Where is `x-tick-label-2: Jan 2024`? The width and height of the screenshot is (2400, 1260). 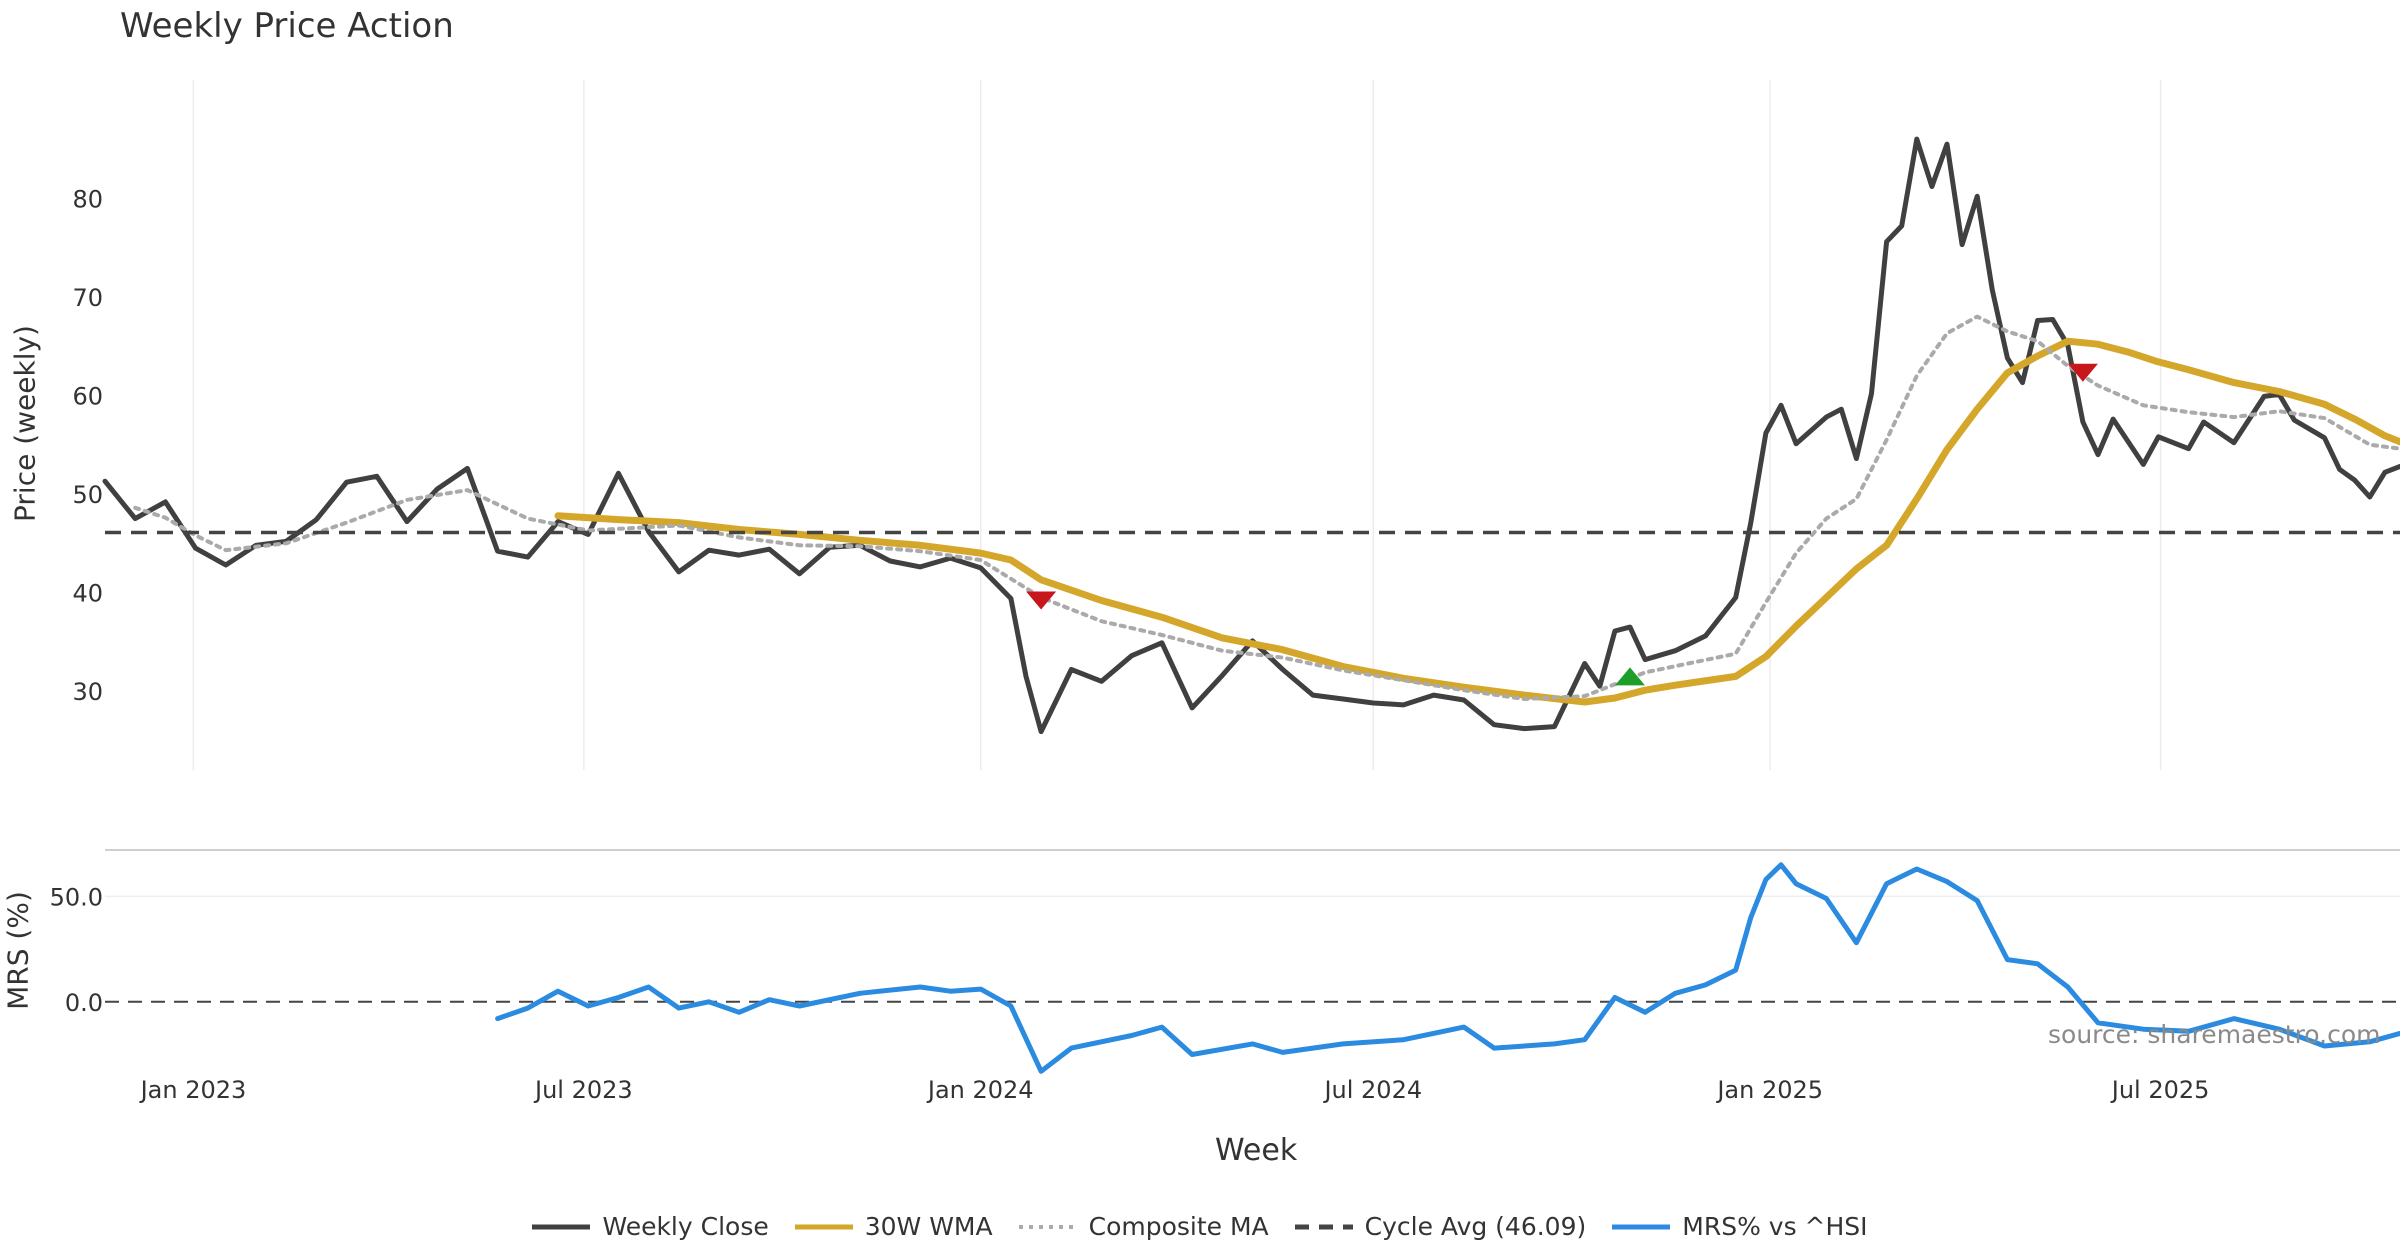 x-tick-label-2: Jan 2024 is located at coordinates (980, 1090).